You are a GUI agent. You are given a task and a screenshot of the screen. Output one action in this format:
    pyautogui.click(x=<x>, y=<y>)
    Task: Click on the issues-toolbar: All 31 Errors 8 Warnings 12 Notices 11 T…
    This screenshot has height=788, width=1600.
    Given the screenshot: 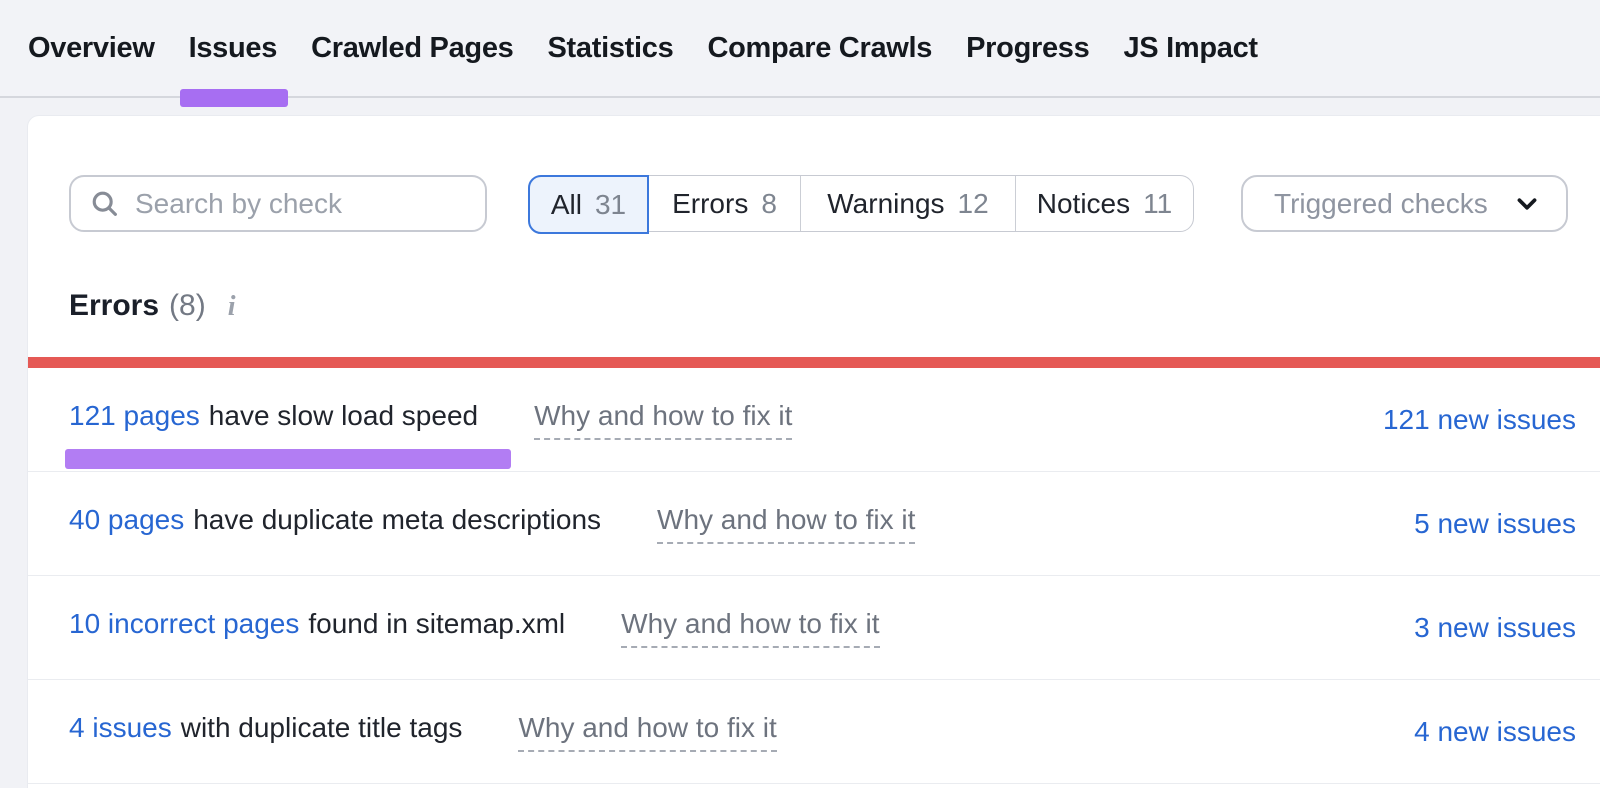 What is the action you would take?
    pyautogui.click(x=818, y=204)
    